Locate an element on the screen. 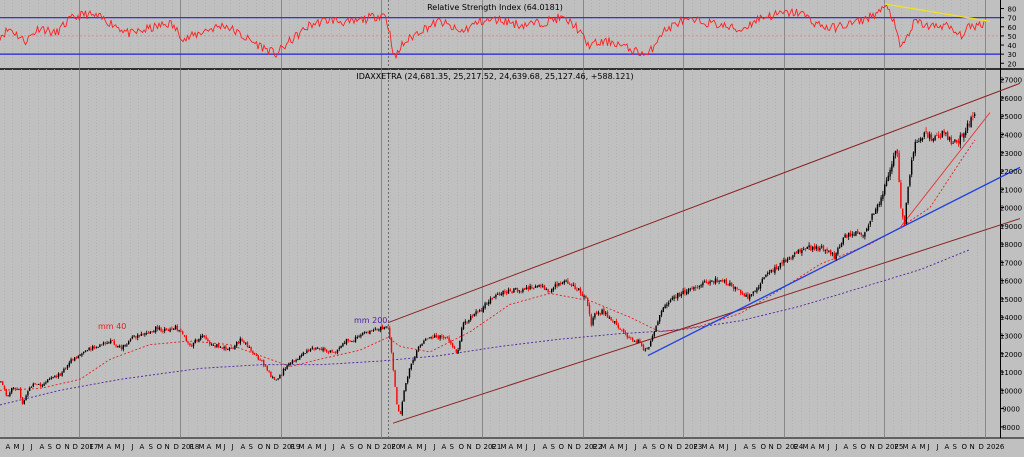  price-tick-label: 8000 is located at coordinates (1011, 428).